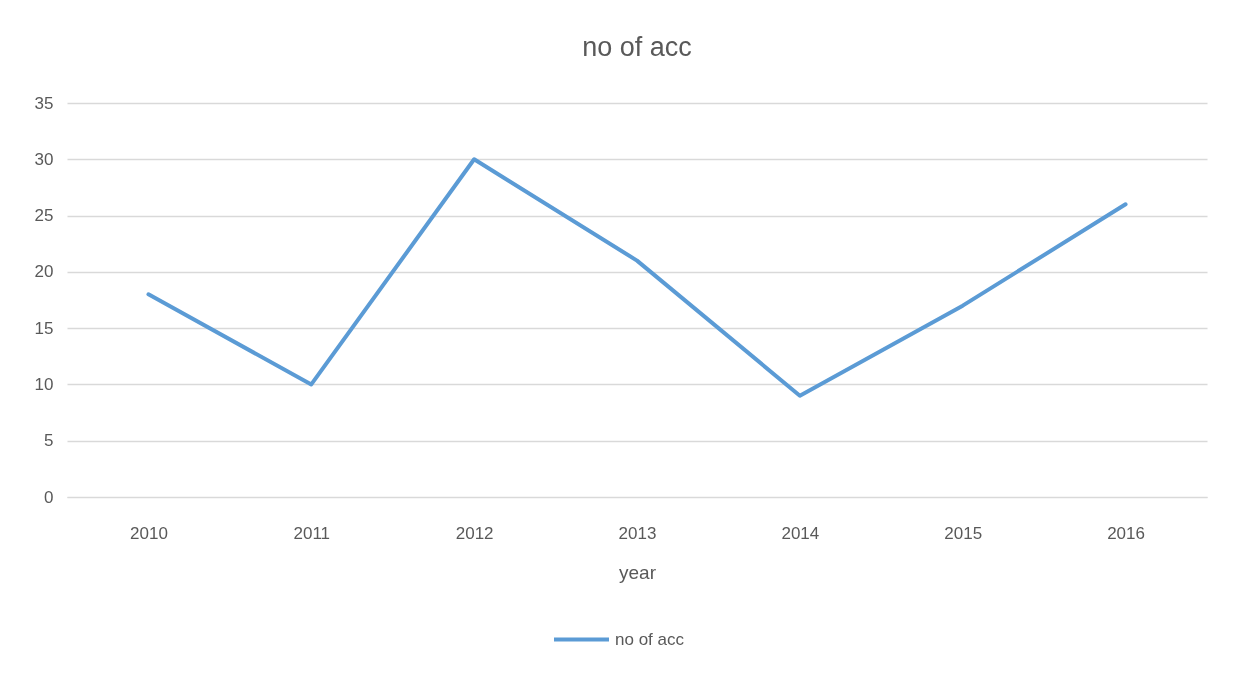 Image resolution: width=1233 pixels, height=675 pixels. What do you see at coordinates (149, 533) in the screenshot?
I see `x-tick-label: 2010` at bounding box center [149, 533].